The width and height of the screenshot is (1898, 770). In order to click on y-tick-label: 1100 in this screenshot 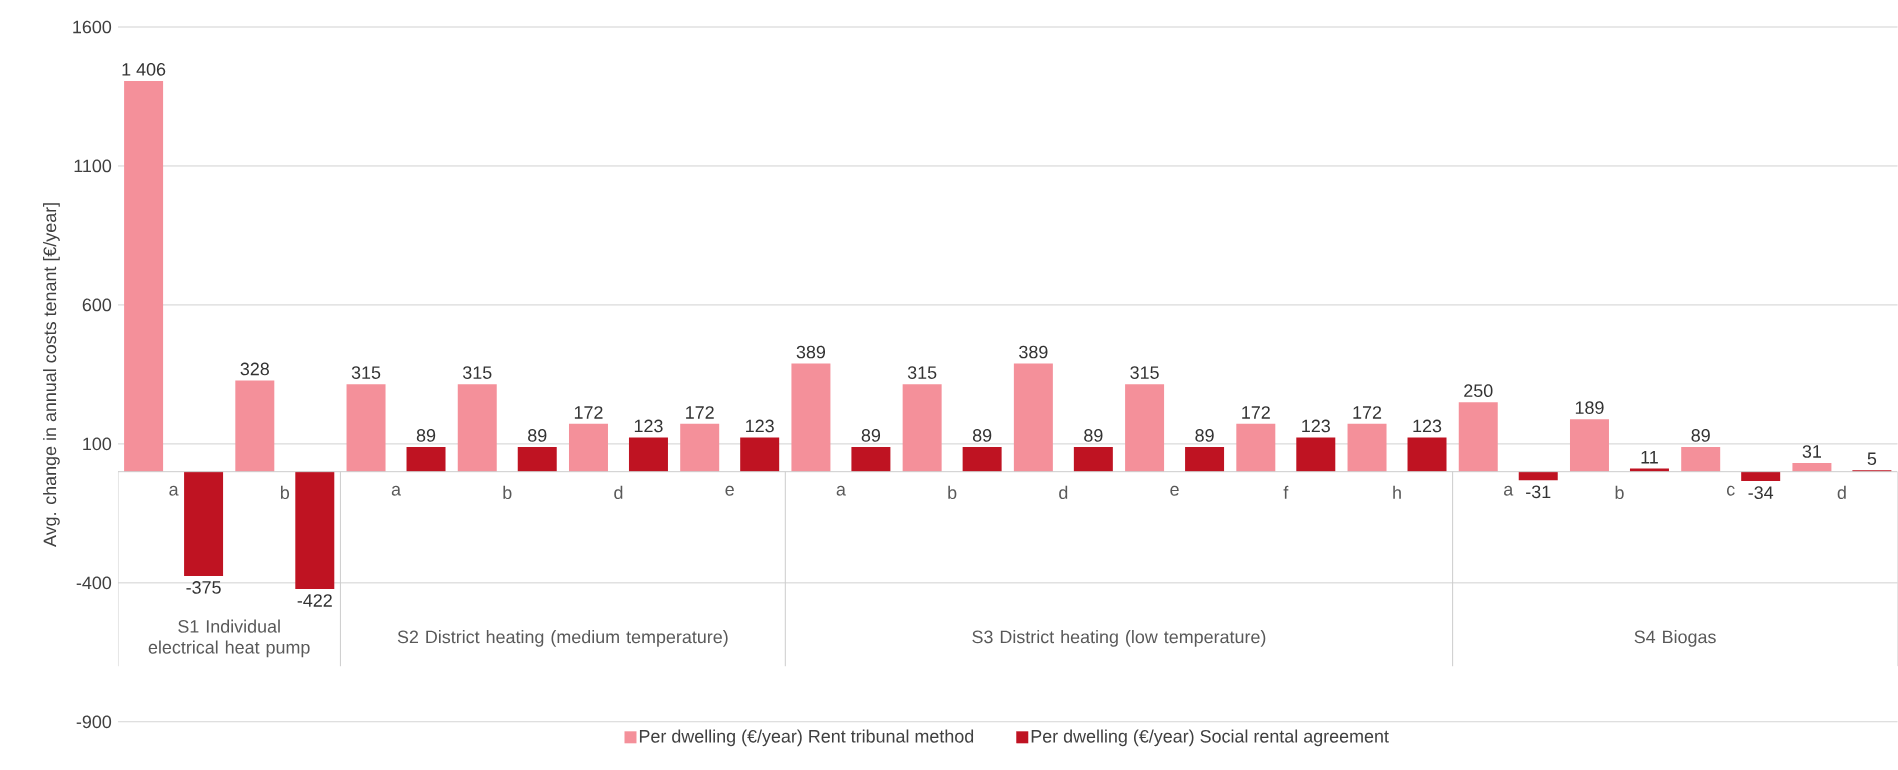, I will do `click(93, 166)`.